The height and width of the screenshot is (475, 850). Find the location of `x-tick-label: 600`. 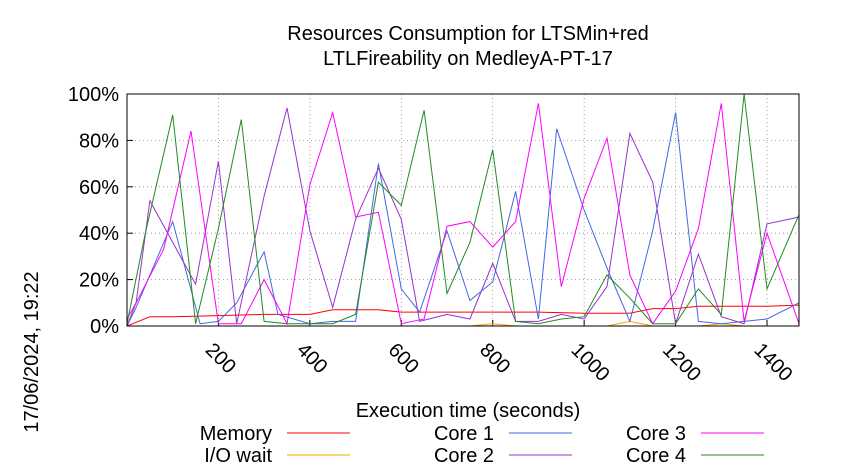

x-tick-label: 600 is located at coordinates (403, 358).